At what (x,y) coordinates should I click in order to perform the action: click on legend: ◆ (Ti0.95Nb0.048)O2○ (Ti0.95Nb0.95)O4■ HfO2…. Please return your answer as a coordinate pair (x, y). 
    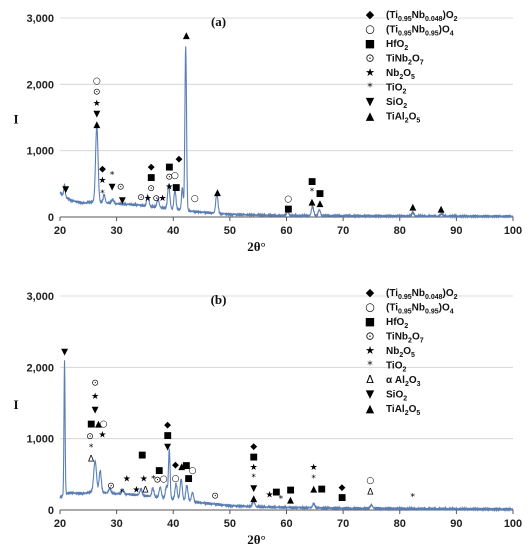
    Looking at the image, I should click on (411, 66).